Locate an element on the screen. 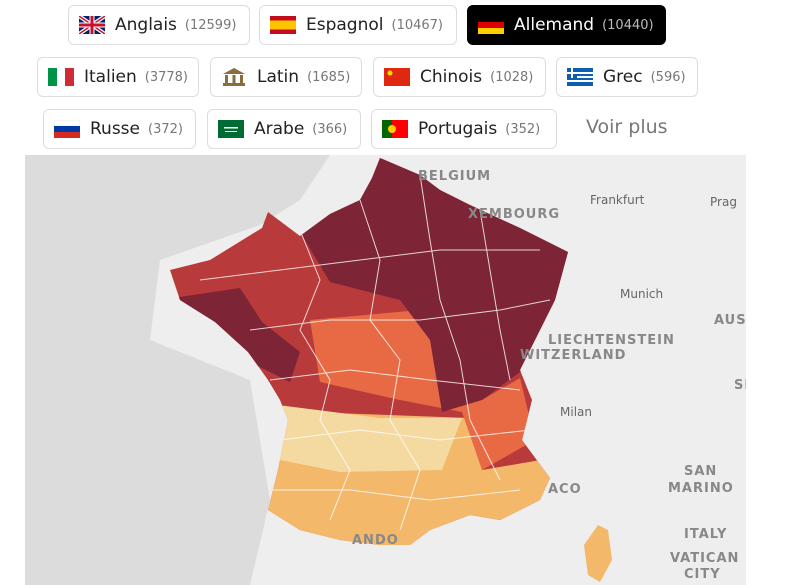  language-name: Russe is located at coordinates (115, 129).